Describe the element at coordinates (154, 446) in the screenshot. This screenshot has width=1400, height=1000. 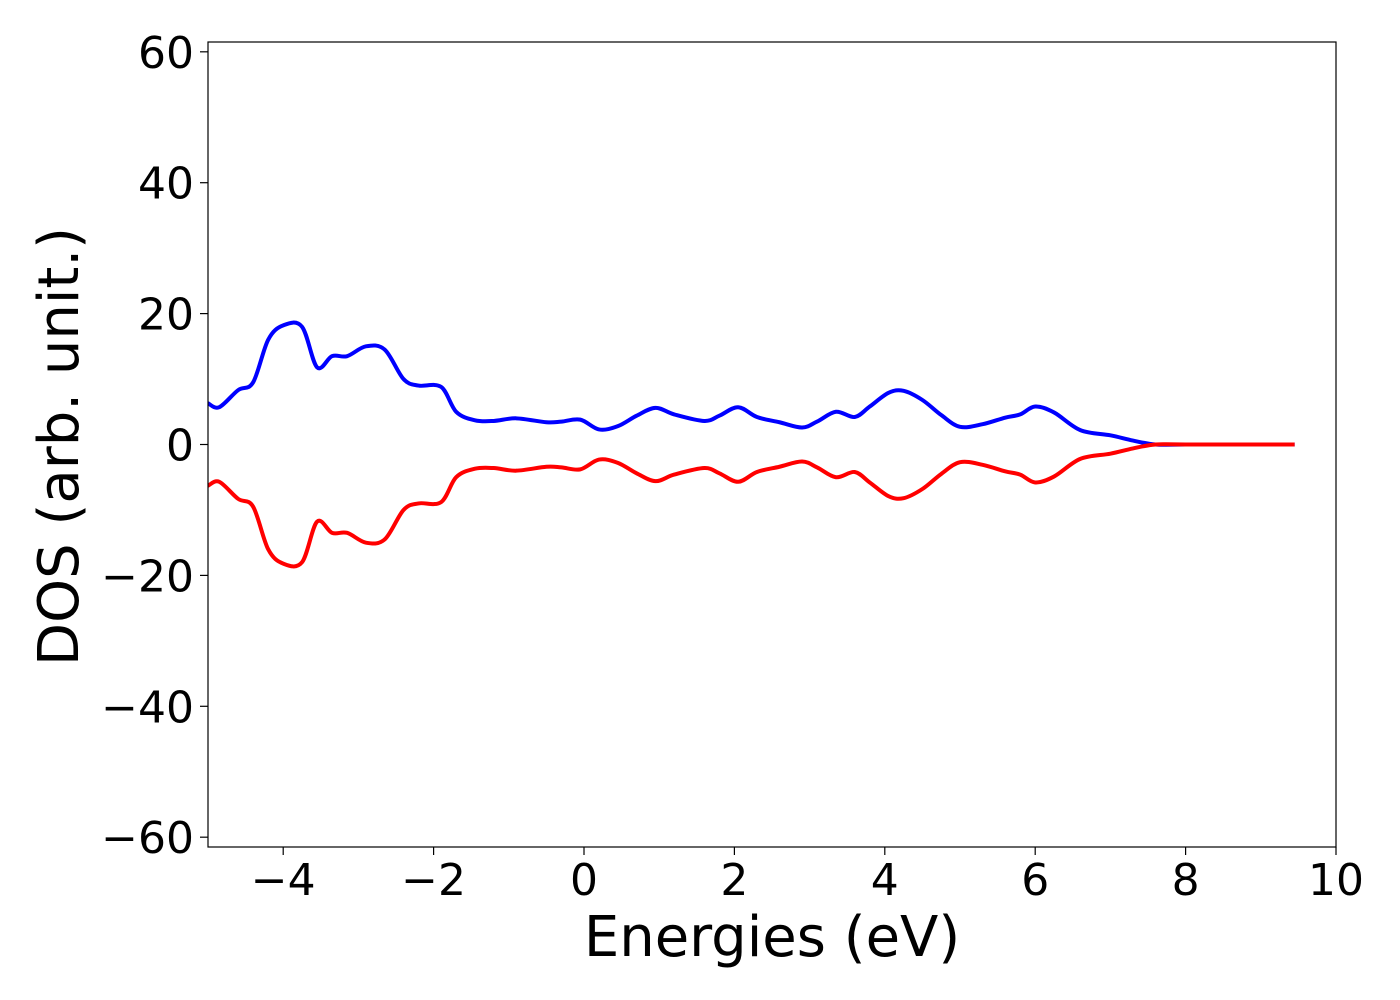
I see `y-axis-ticks: 60 40 20 0 −20 −40 −60` at that location.